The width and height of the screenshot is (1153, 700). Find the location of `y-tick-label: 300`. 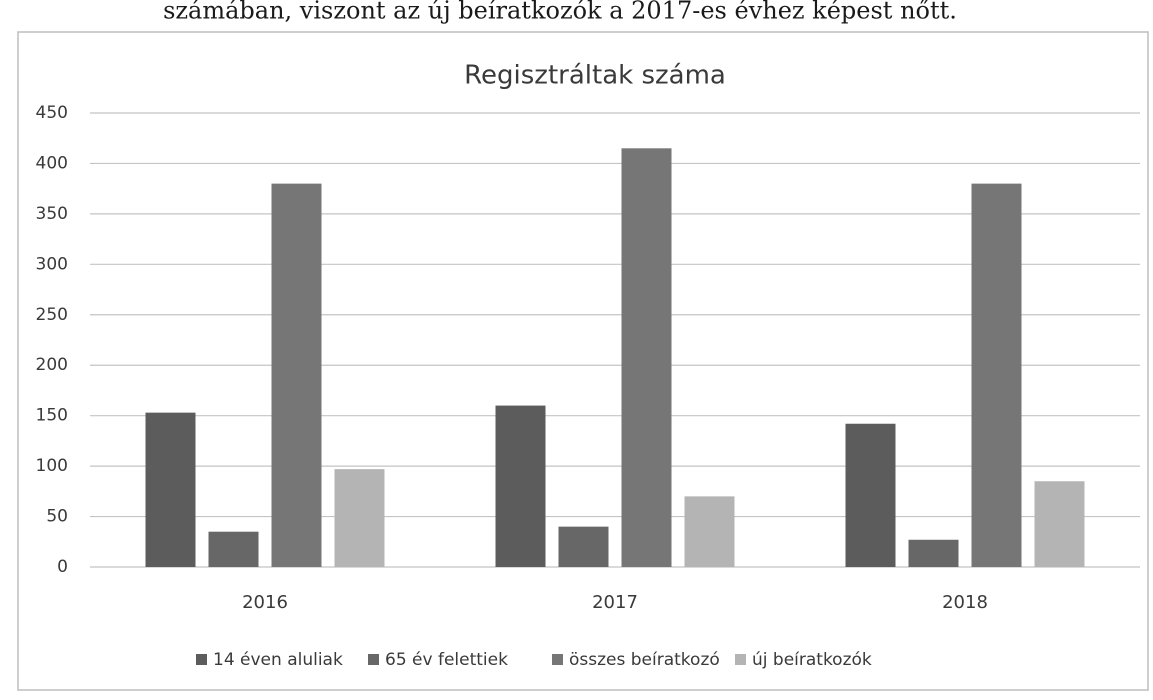

y-tick-label: 300 is located at coordinates (52, 264).